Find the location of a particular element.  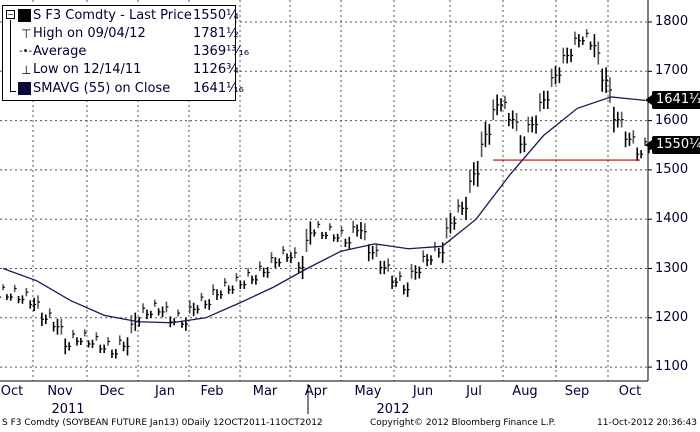

y-tick-label: 1500 is located at coordinates (672, 169).